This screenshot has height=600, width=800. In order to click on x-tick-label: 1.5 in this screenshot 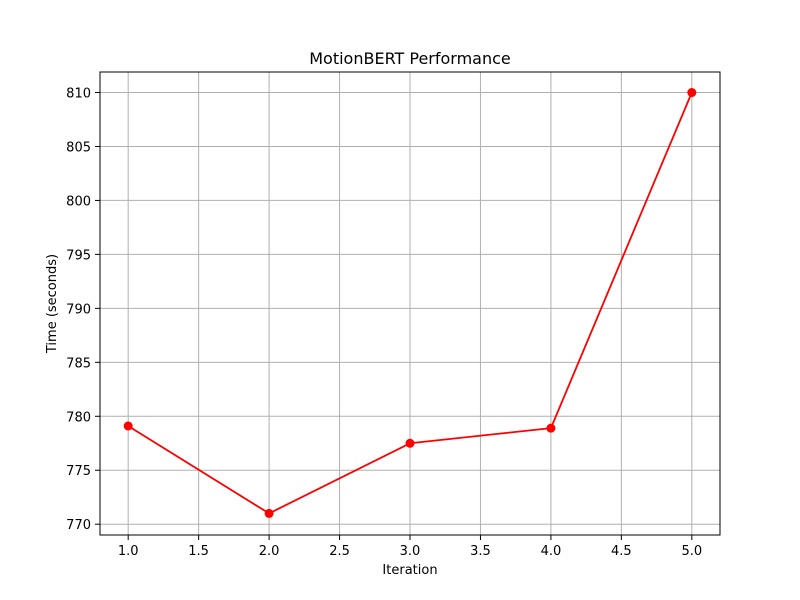, I will do `click(198, 551)`.